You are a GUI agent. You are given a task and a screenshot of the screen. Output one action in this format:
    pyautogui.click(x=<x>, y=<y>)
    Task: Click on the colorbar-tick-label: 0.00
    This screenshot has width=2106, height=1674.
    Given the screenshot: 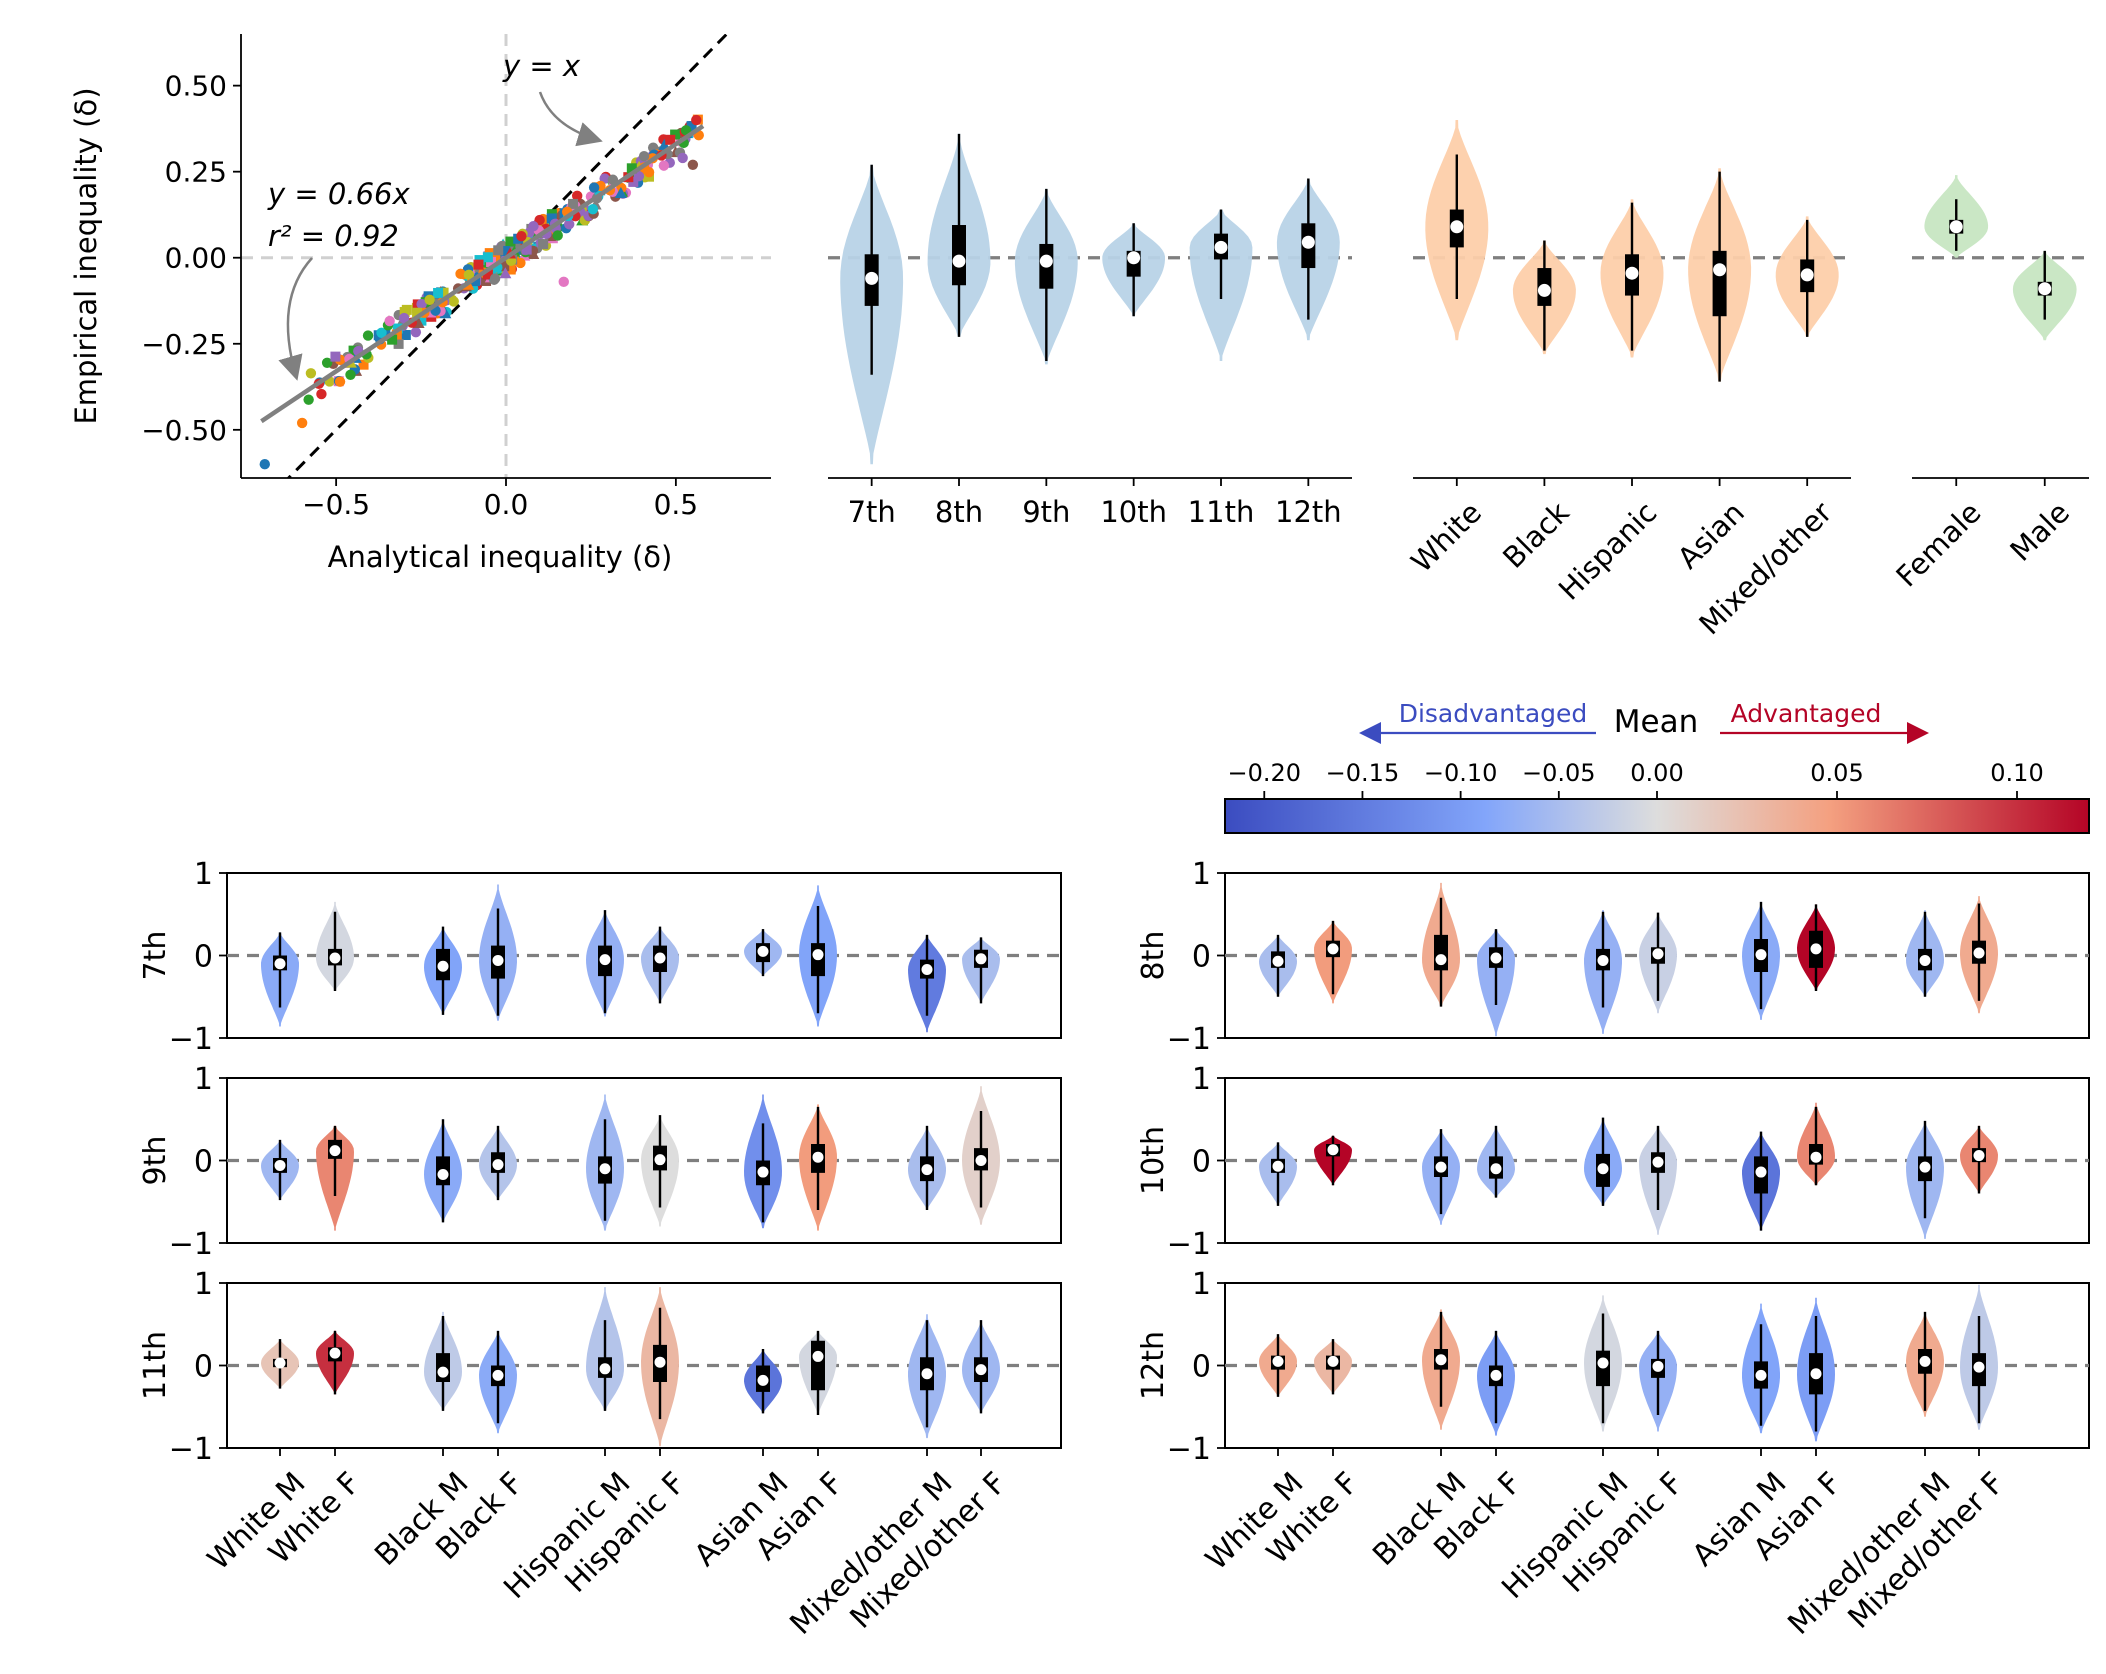 What is the action you would take?
    pyautogui.click(x=1656, y=773)
    